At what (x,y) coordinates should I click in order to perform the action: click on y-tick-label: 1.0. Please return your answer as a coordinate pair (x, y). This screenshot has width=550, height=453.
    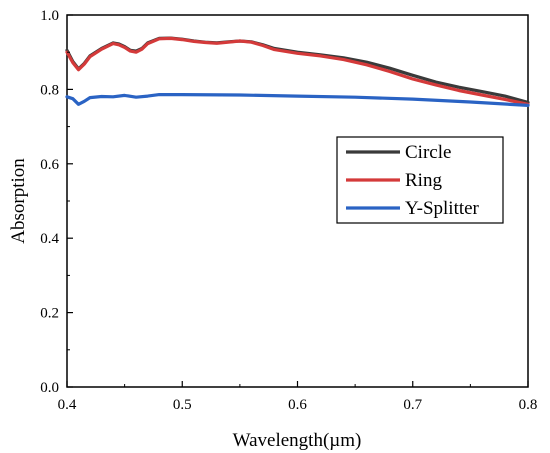
    Looking at the image, I should click on (49, 16).